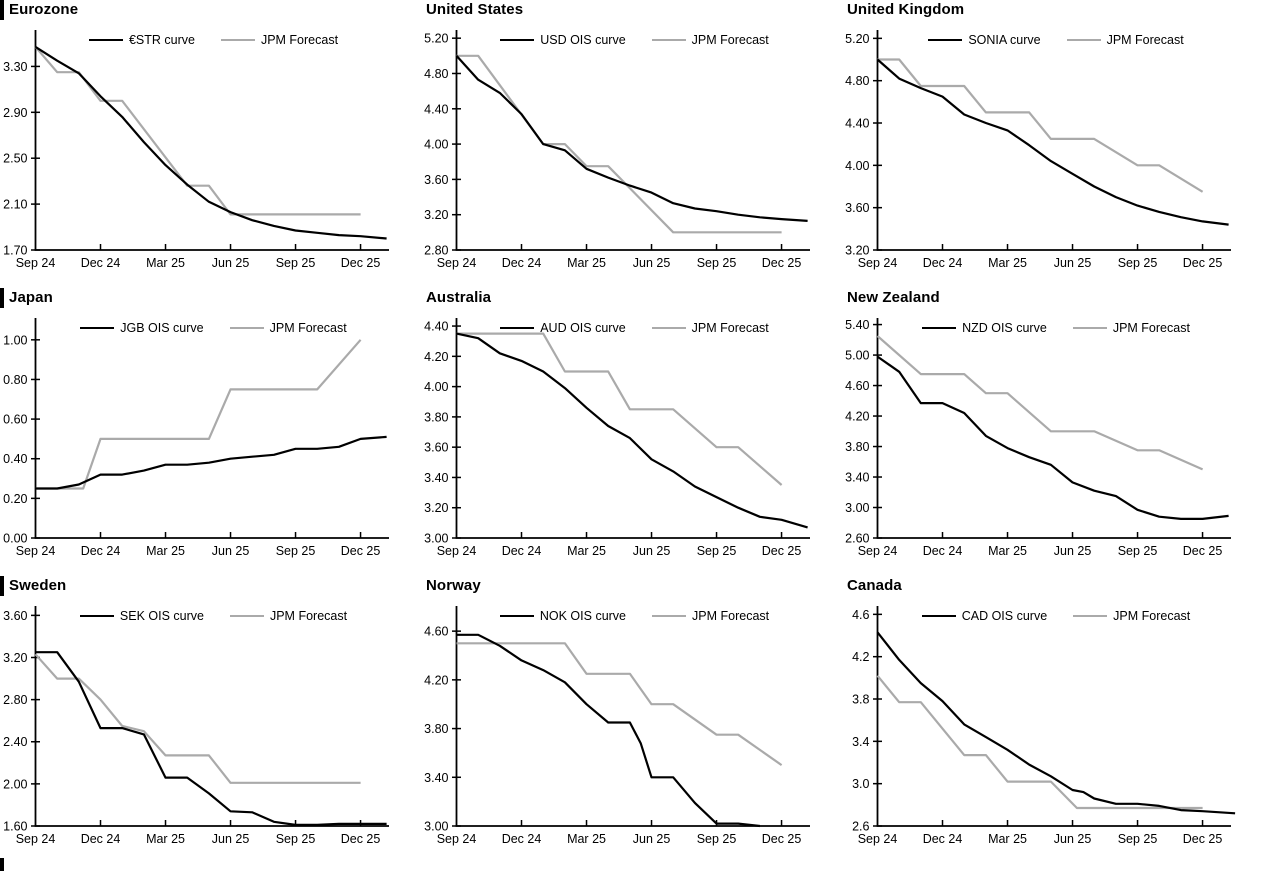  Describe the element at coordinates (906, 9) in the screenshot. I see `chart-title-united-kingdom: United Kingdom` at that location.